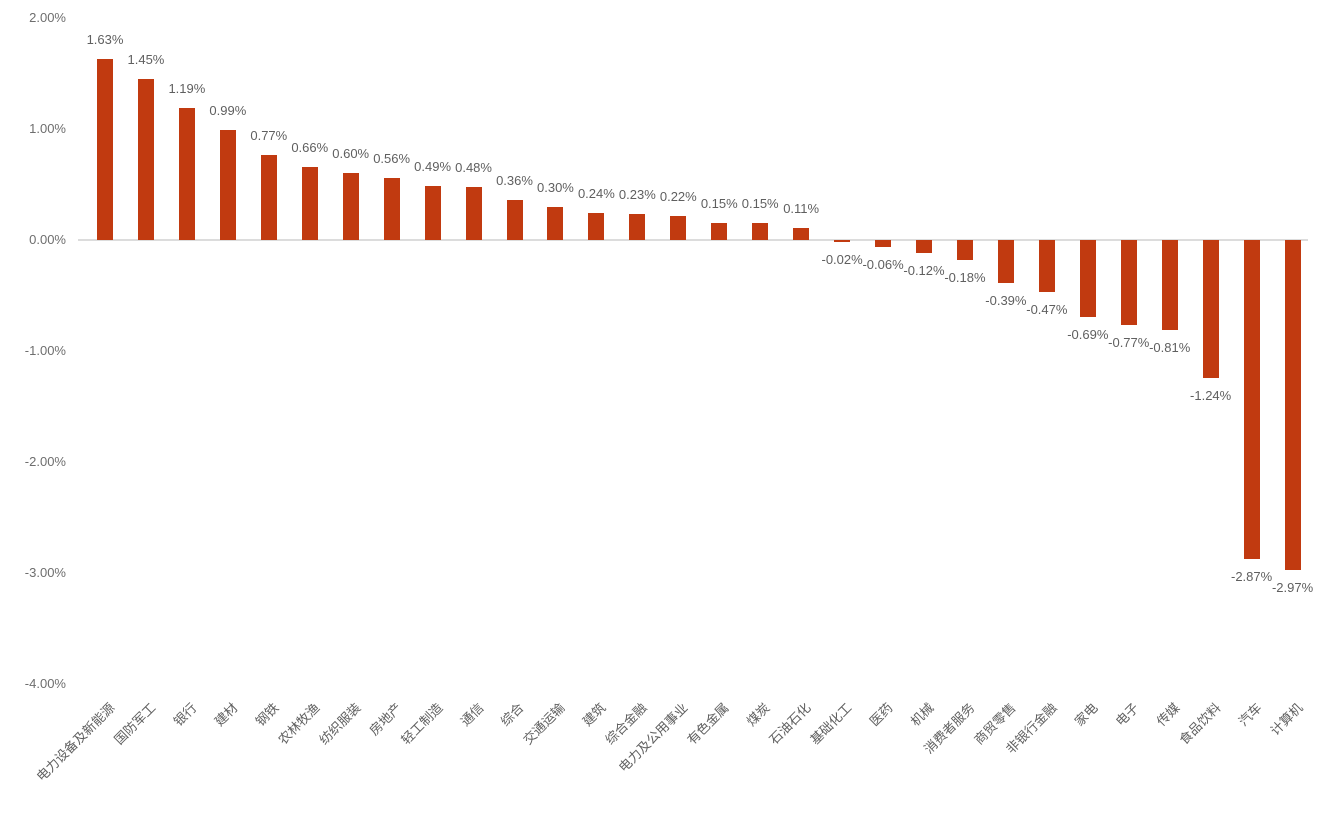 The width and height of the screenshot is (1320, 813). Describe the element at coordinates (1129, 343) in the screenshot. I see `bar-value-label: -0.77%` at that location.